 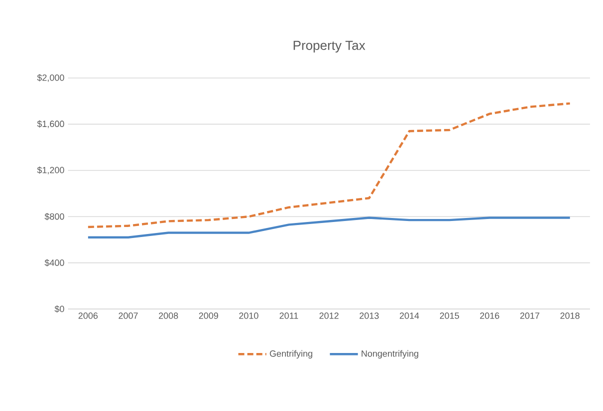 What do you see at coordinates (59, 309) in the screenshot?
I see `y-tick-label: $0` at bounding box center [59, 309].